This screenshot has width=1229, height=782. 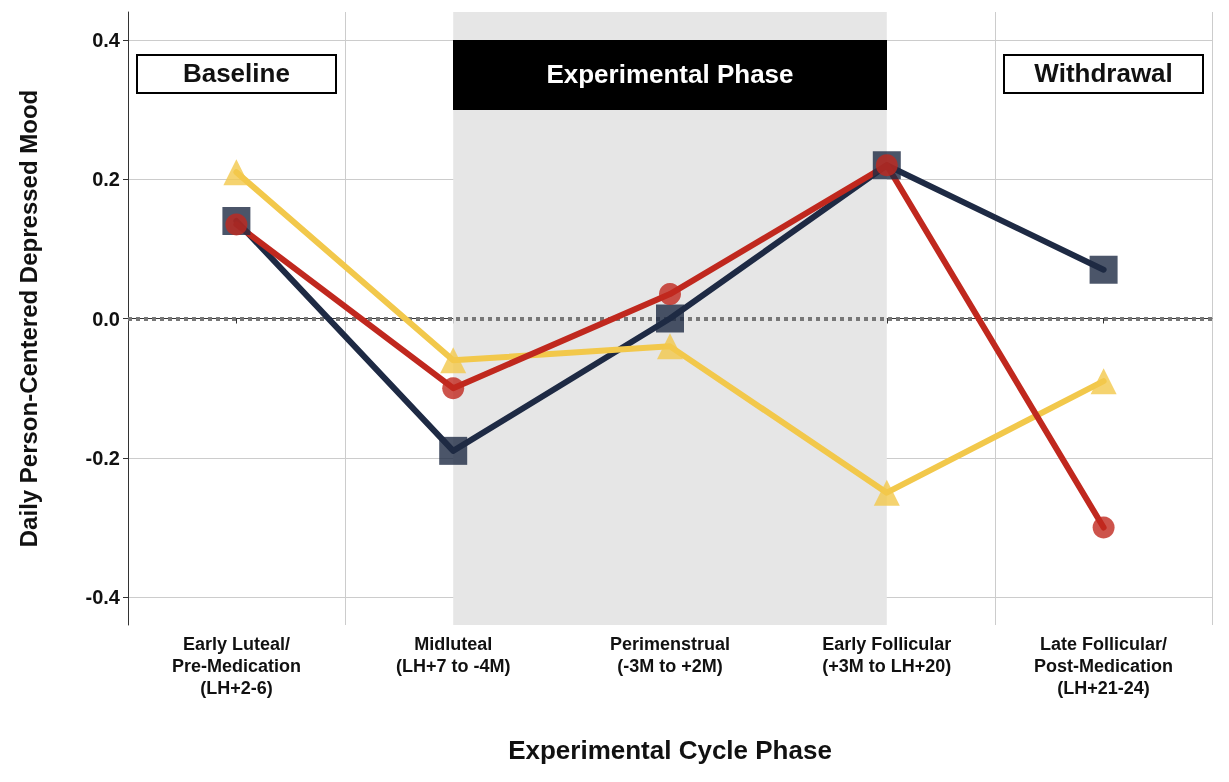 I want to click on x-tick-label: Midluteal (LH+7 to -4M), so click(x=453, y=655).